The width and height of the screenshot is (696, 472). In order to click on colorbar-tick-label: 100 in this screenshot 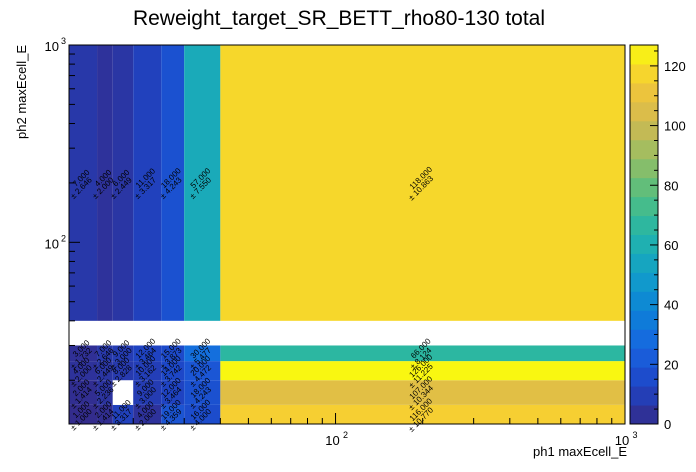, I will do `click(675, 126)`.